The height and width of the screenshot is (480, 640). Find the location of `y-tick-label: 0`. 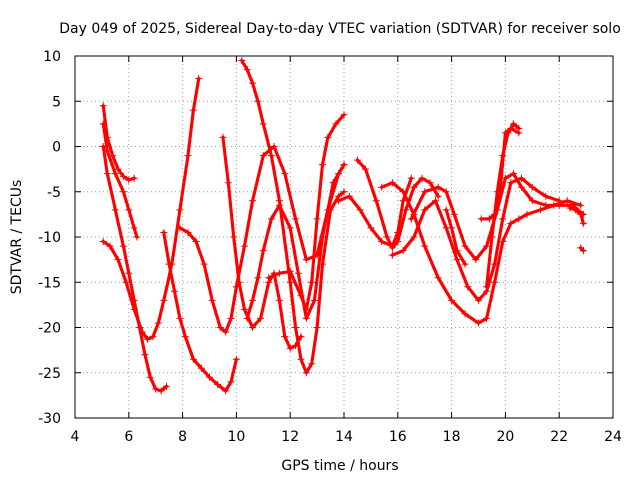

y-tick-label: 0 is located at coordinates (56, 148).